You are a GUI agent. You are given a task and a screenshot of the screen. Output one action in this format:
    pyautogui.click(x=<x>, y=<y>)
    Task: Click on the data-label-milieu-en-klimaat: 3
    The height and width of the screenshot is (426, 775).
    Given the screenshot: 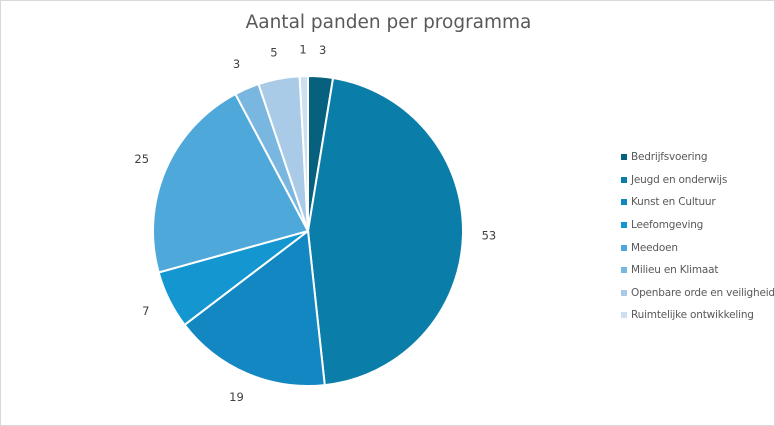 What is the action you would take?
    pyautogui.click(x=236, y=64)
    